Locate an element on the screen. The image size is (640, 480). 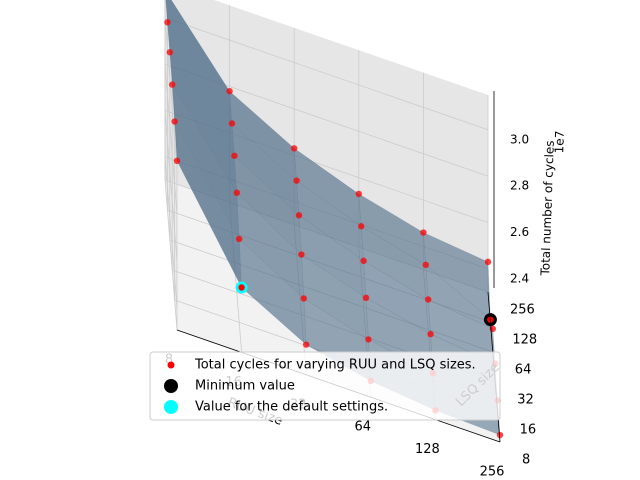
legend-box is located at coordinates (325, 386).